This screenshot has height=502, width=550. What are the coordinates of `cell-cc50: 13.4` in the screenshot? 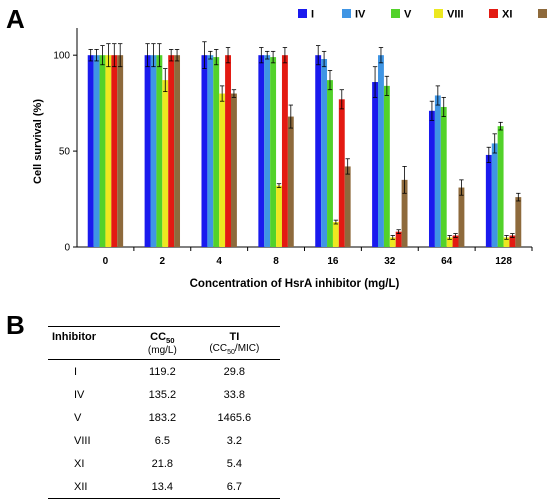 It's located at (162, 487).